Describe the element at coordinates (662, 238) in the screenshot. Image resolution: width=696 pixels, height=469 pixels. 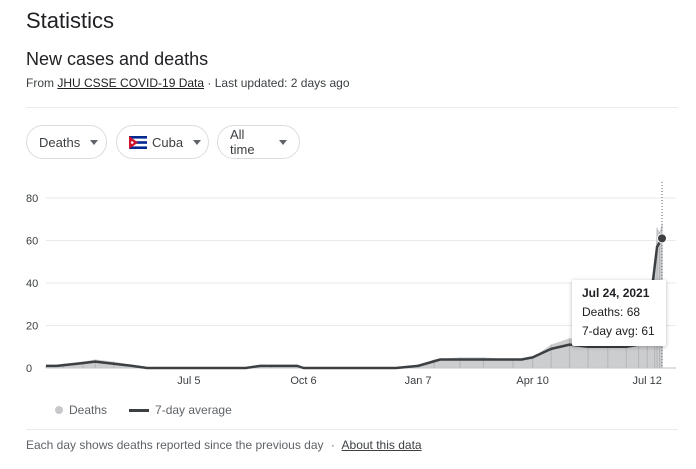
I see `hover-point` at that location.